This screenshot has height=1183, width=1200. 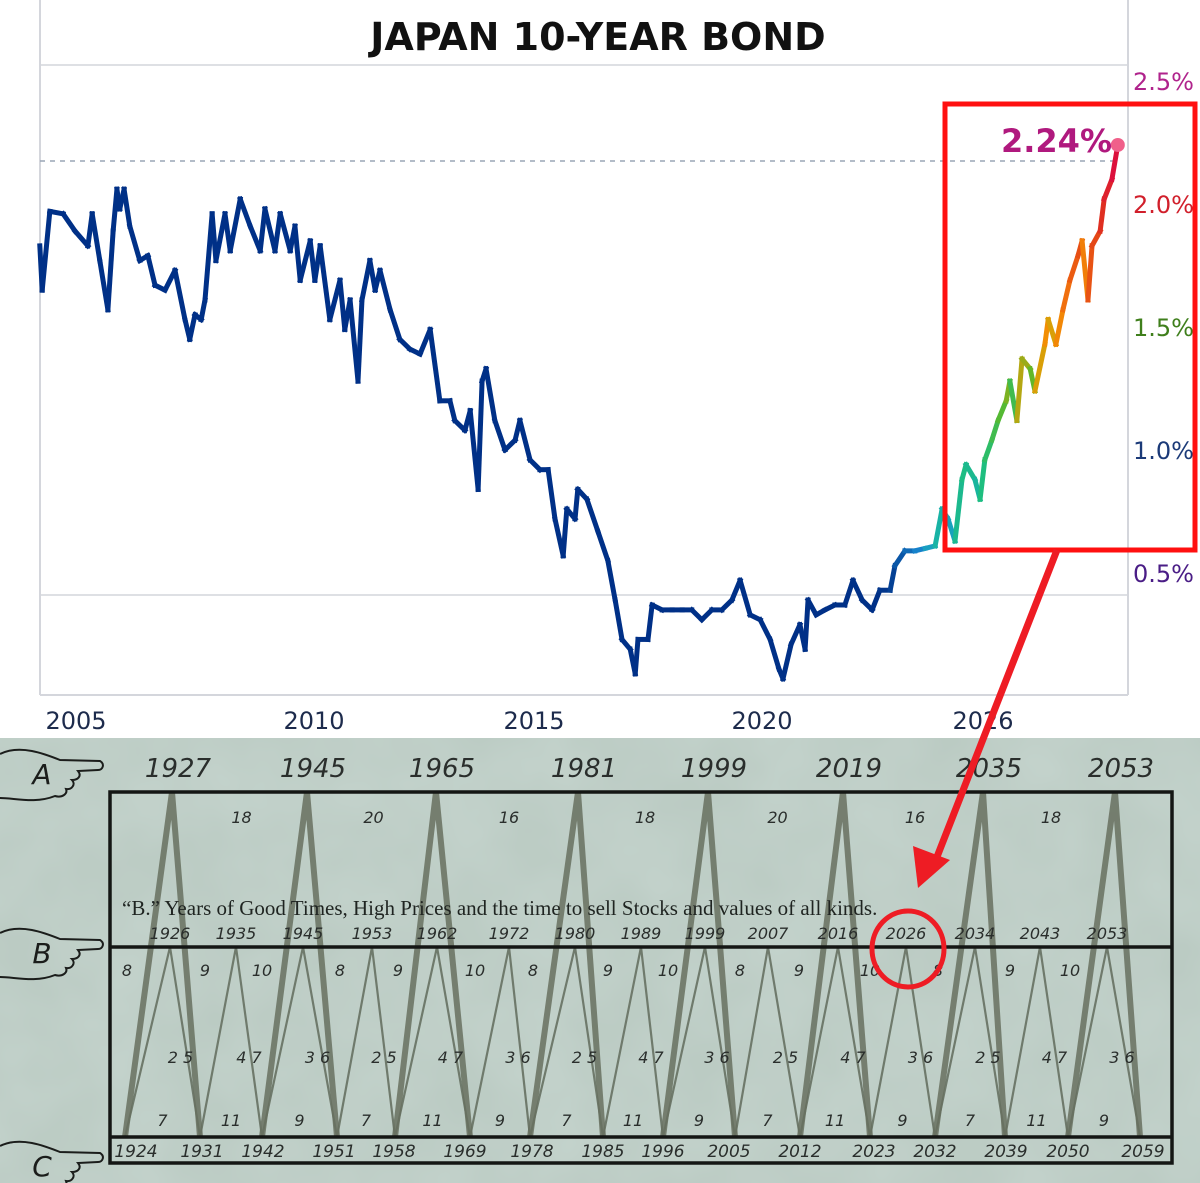 I want to click on c-year-label: 2032, so click(x=934, y=1152).